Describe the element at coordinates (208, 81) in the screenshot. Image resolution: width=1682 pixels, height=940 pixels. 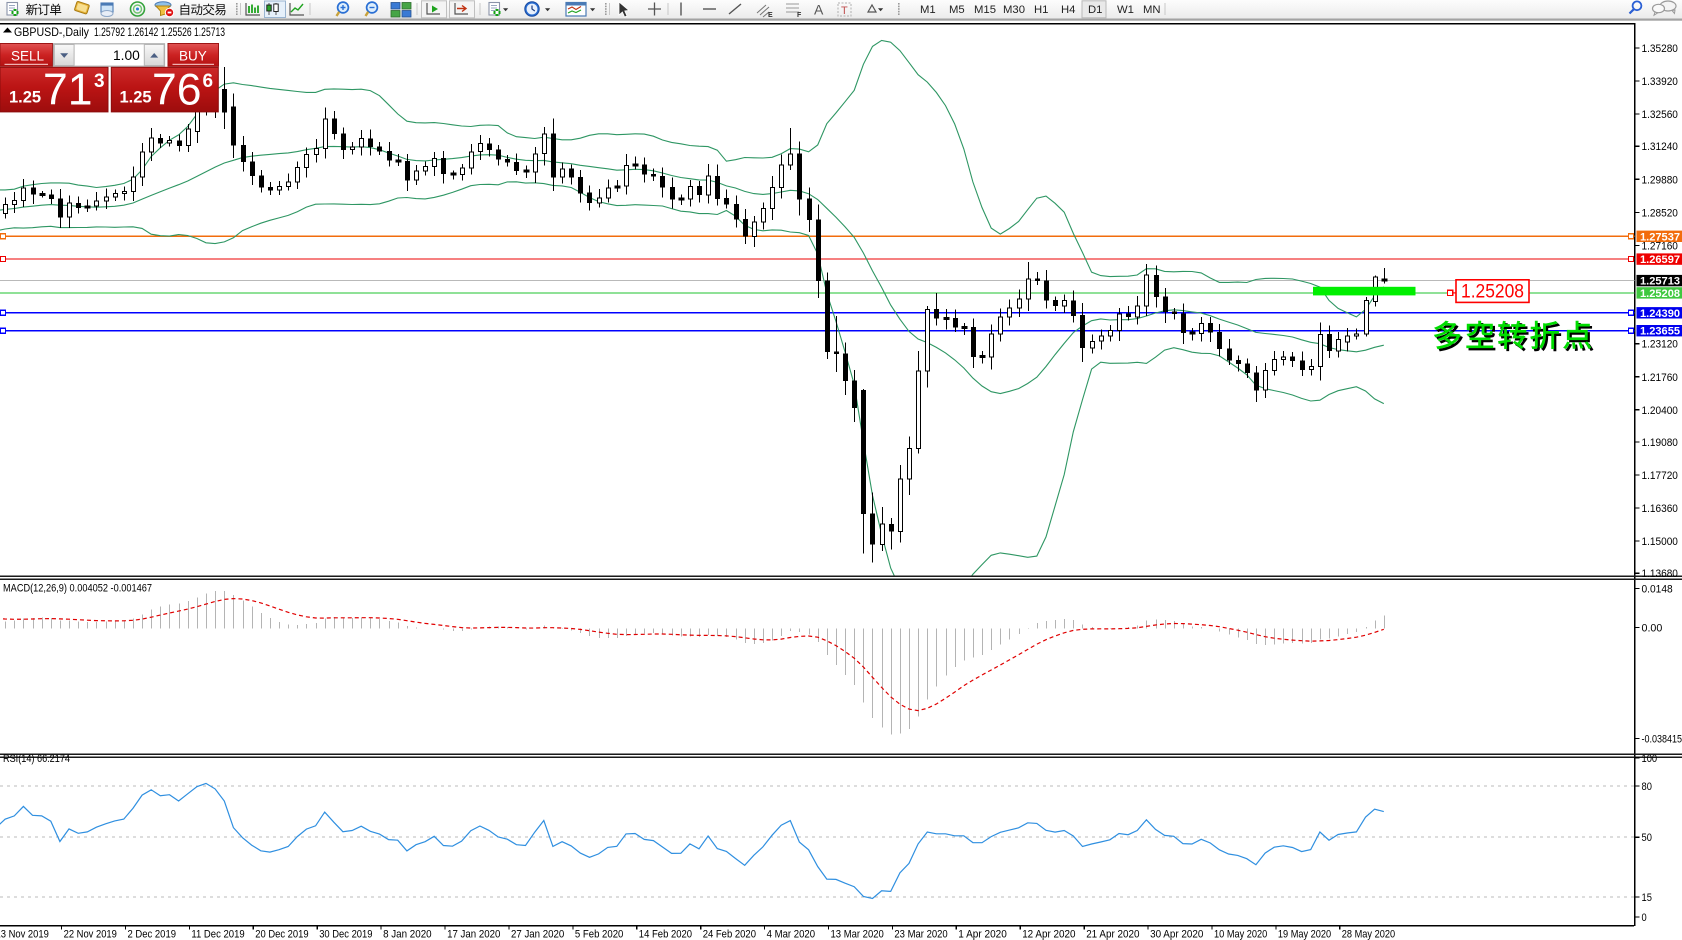
I see `svg-text: 6` at that location.